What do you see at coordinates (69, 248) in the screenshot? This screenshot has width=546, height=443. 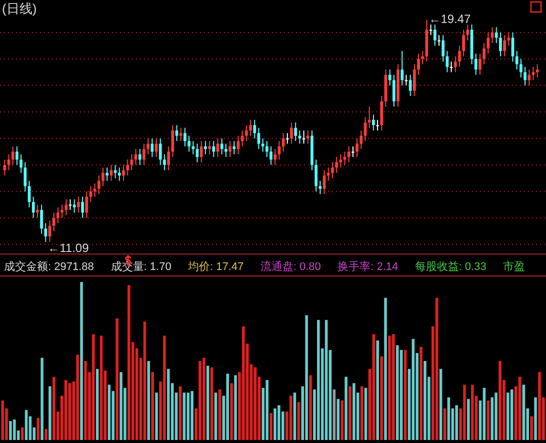 I see `annotation: ←11.09` at bounding box center [69, 248].